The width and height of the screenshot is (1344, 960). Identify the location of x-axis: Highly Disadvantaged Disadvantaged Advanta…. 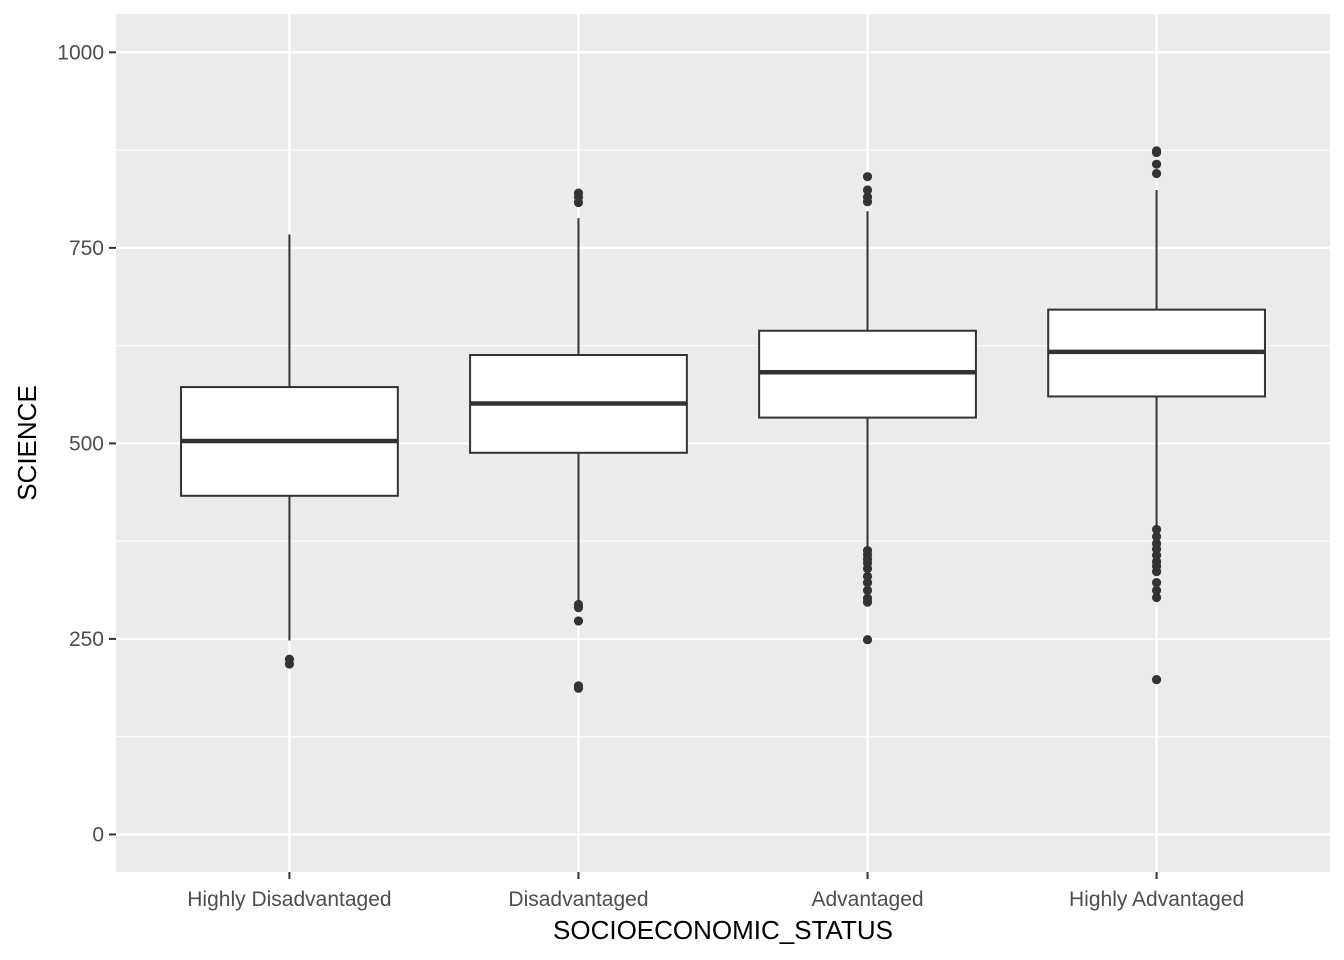
(715, 891).